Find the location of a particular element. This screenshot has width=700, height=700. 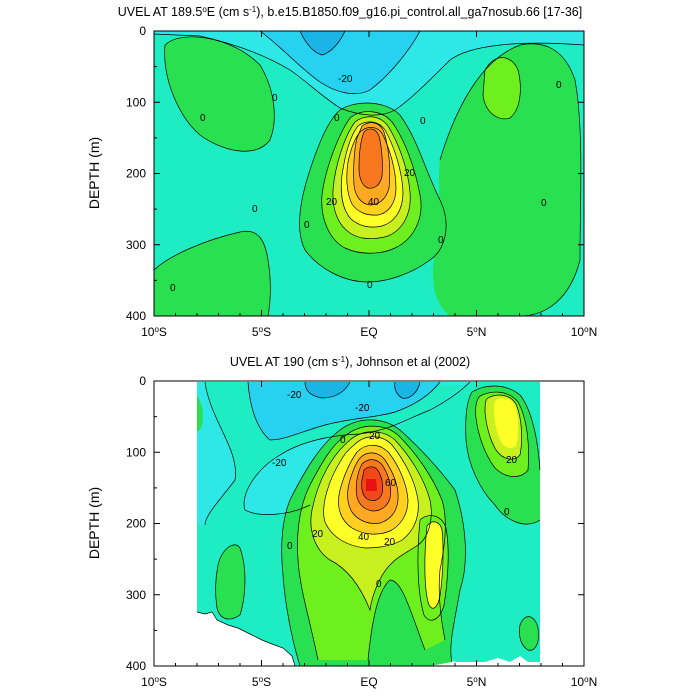

bottom-fill-neg20 is located at coordinates (344, 411).